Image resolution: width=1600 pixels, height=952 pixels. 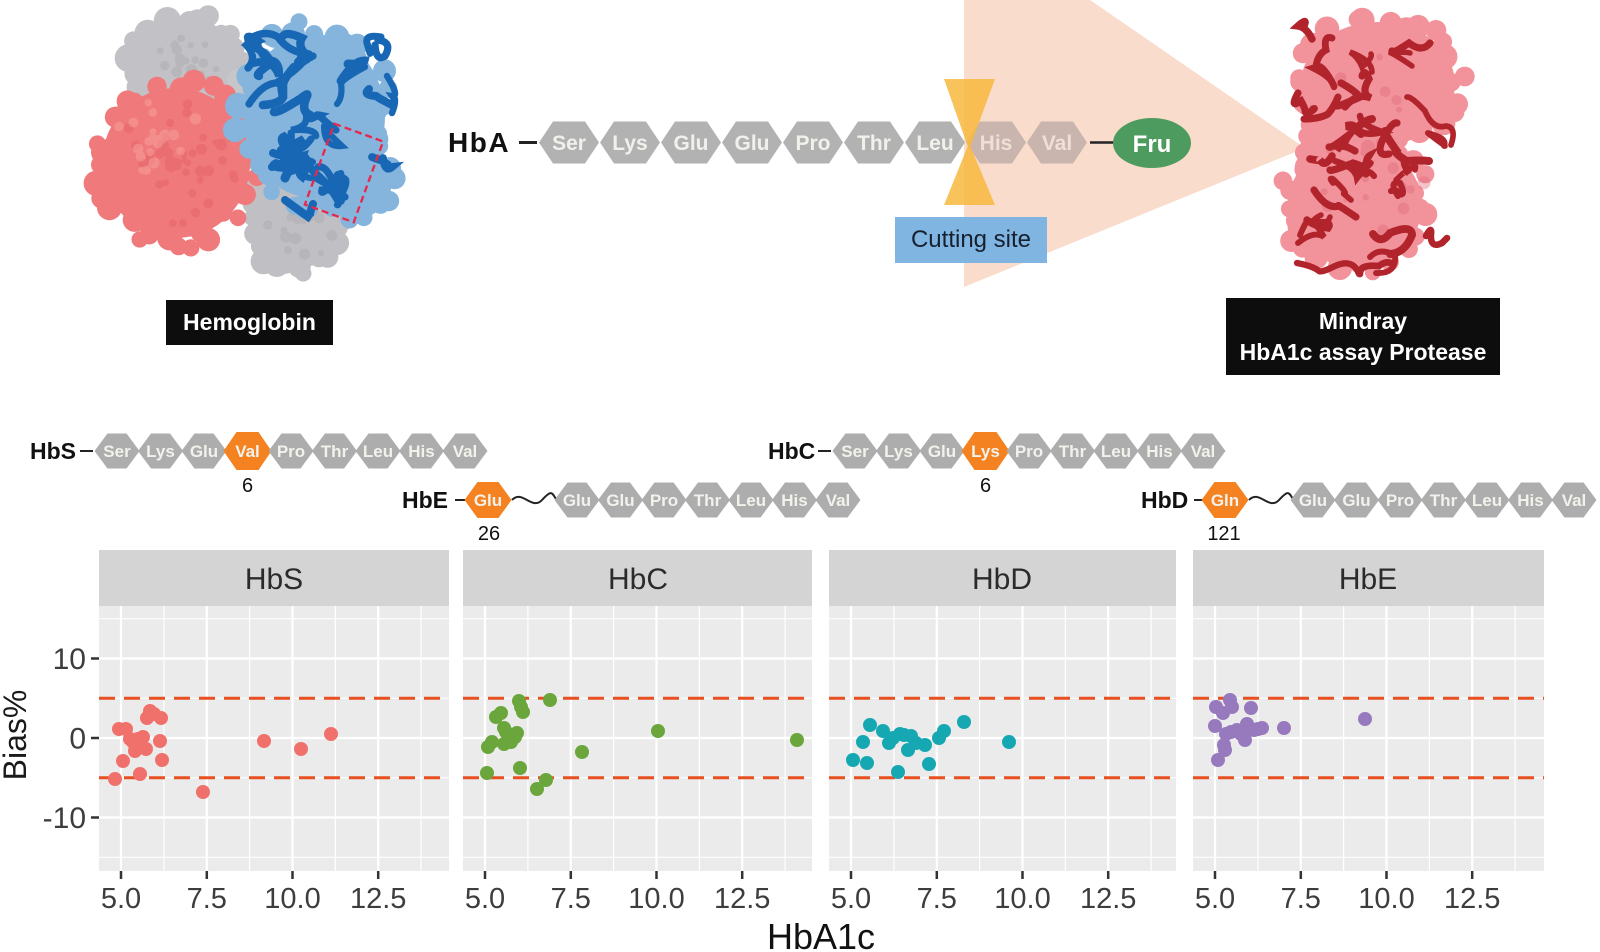 What do you see at coordinates (821, 934) in the screenshot?
I see `svg-text: HbA1c` at bounding box center [821, 934].